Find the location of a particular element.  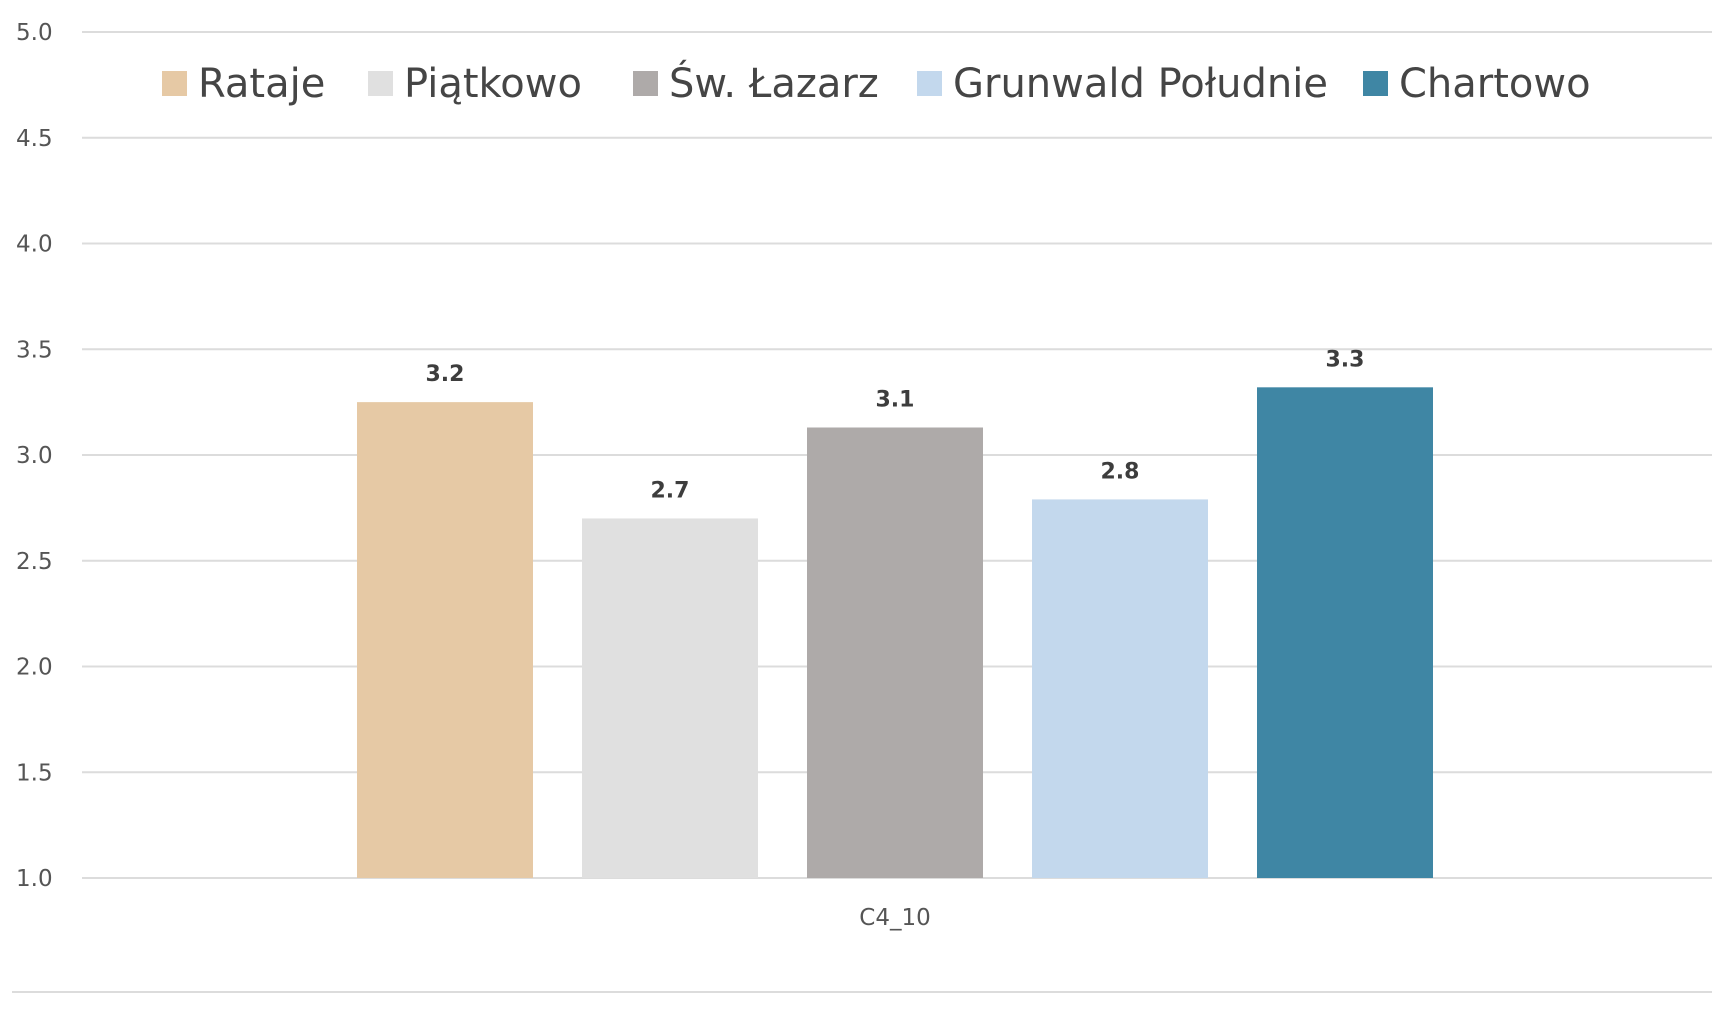

legend-entry: Rataje is located at coordinates (261, 84).